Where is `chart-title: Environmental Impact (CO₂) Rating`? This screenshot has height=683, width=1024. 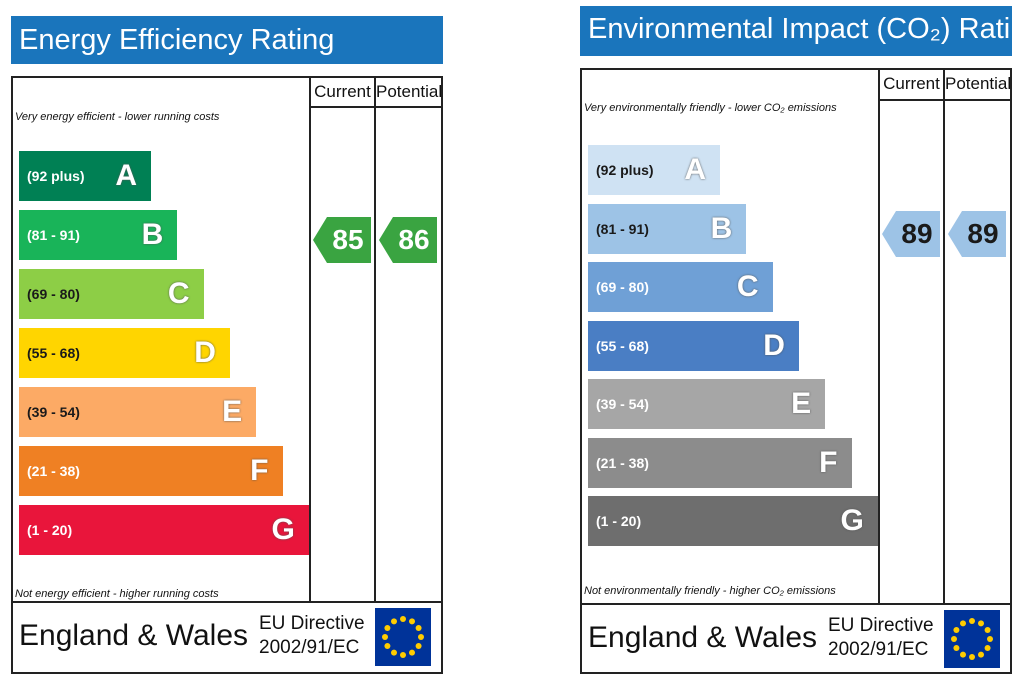
chart-title: Environmental Impact (CO₂) Rating is located at coordinates (802, 31).